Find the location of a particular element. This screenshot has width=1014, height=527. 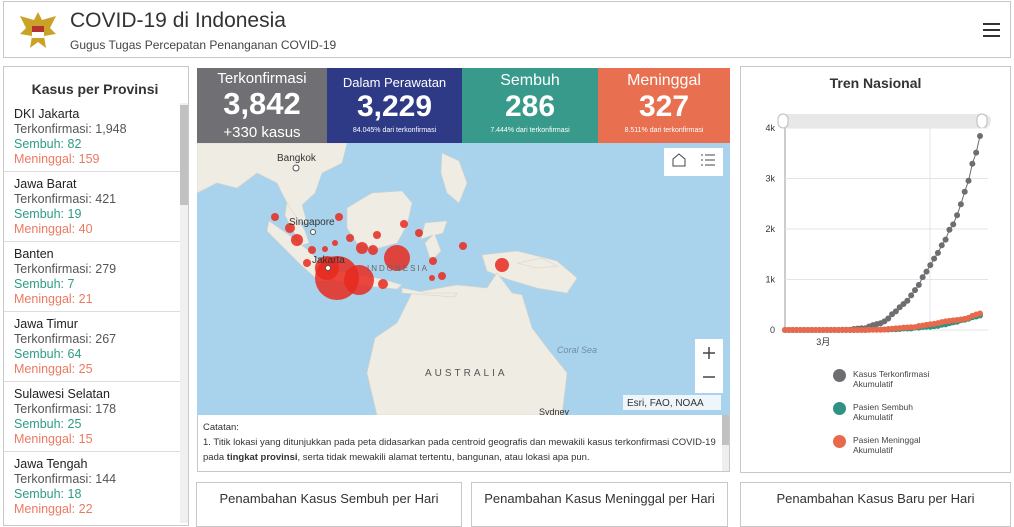

map-label: INDONESIA is located at coordinates (398, 268).